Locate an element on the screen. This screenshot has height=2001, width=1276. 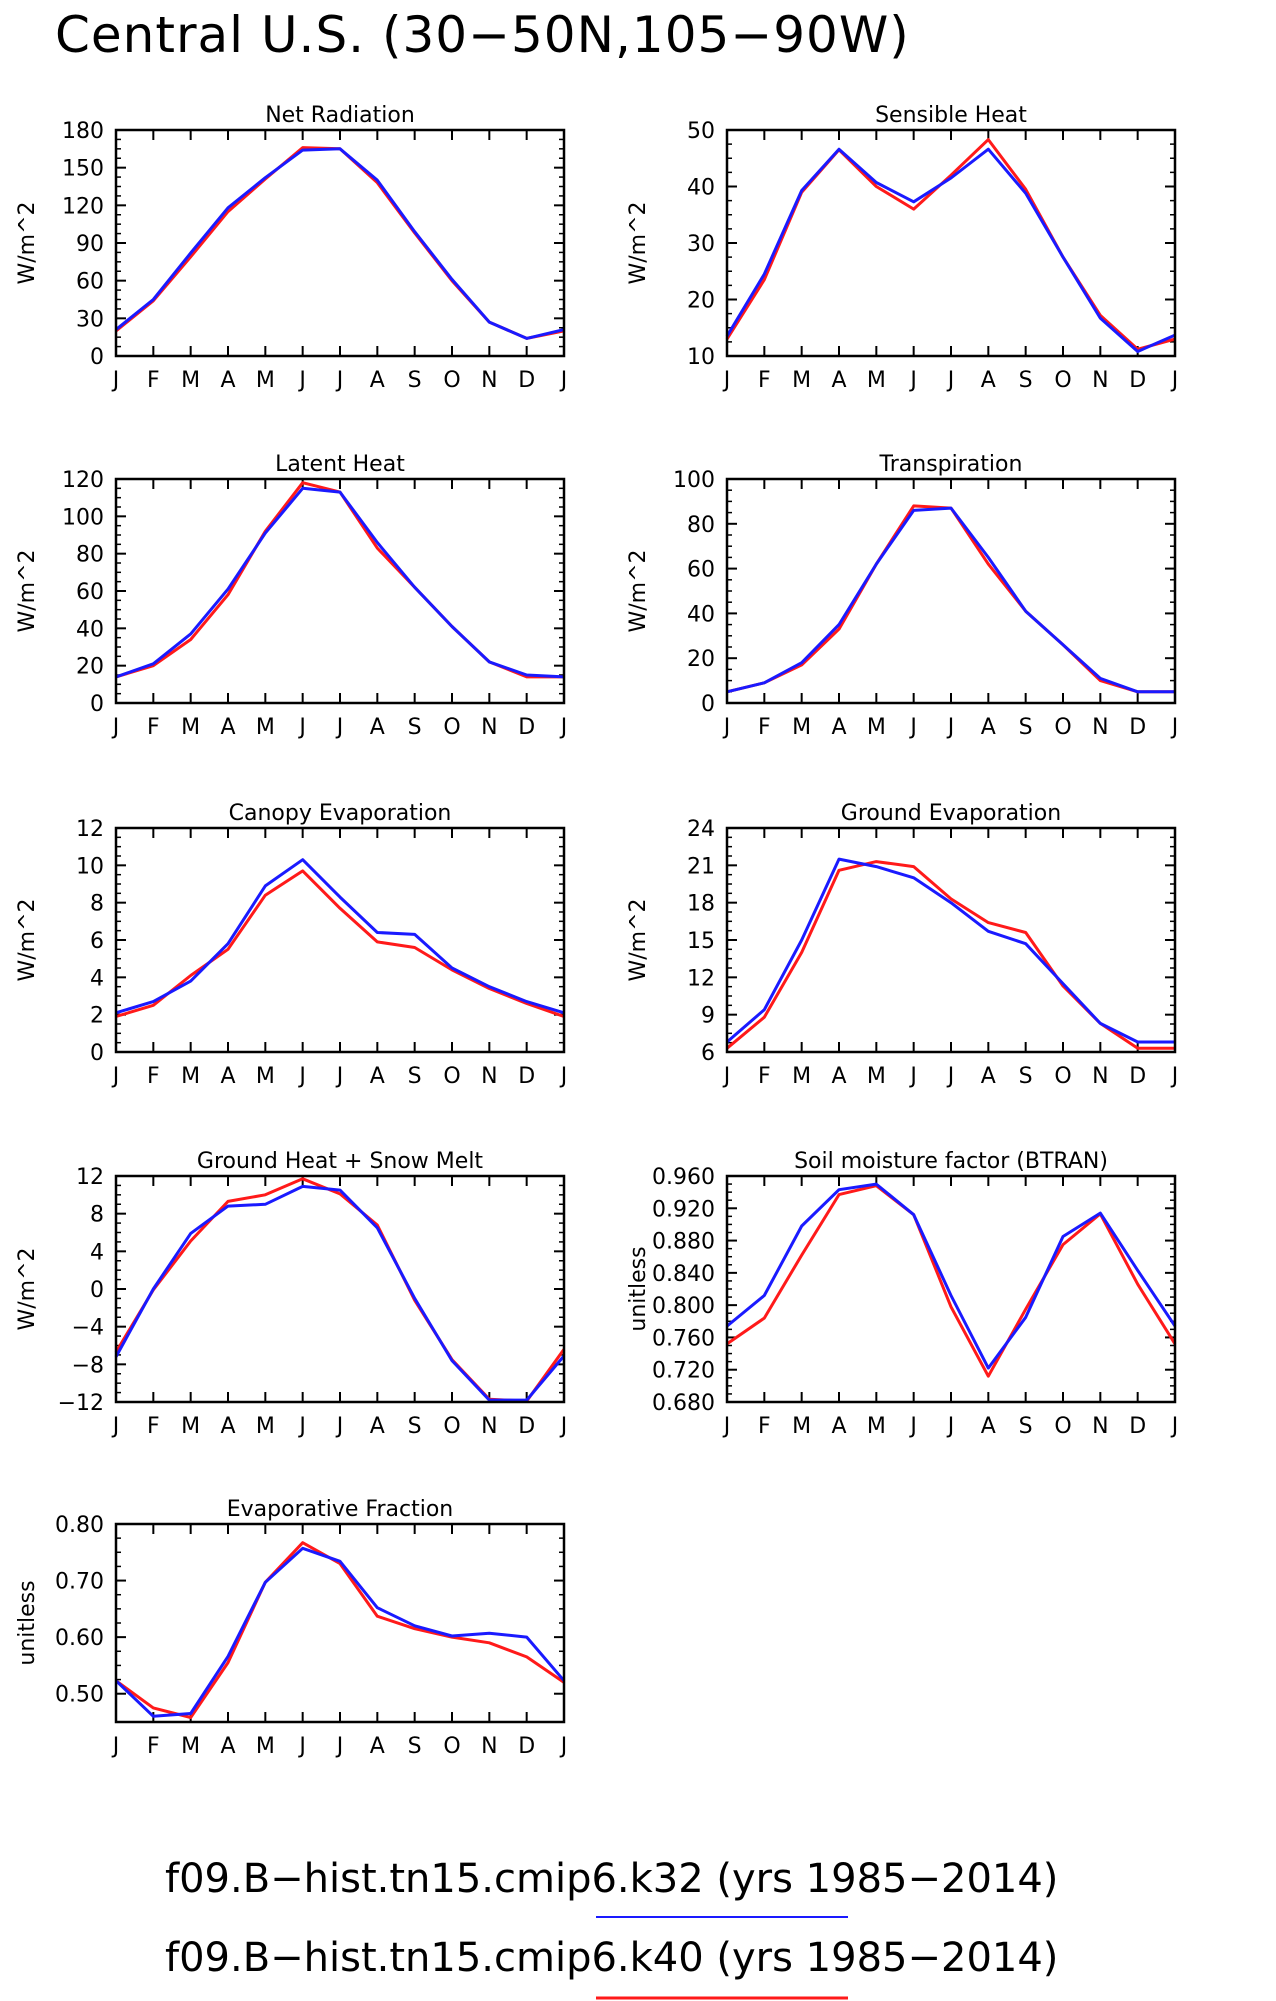
y-tick-label: 40 is located at coordinates (90, 629).